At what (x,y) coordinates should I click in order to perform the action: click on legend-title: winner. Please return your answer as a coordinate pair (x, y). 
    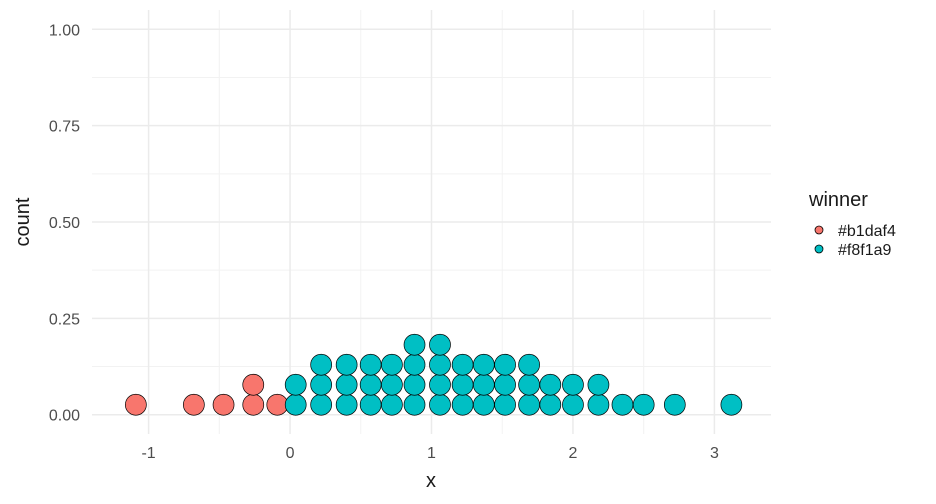
    Looking at the image, I should click on (838, 200).